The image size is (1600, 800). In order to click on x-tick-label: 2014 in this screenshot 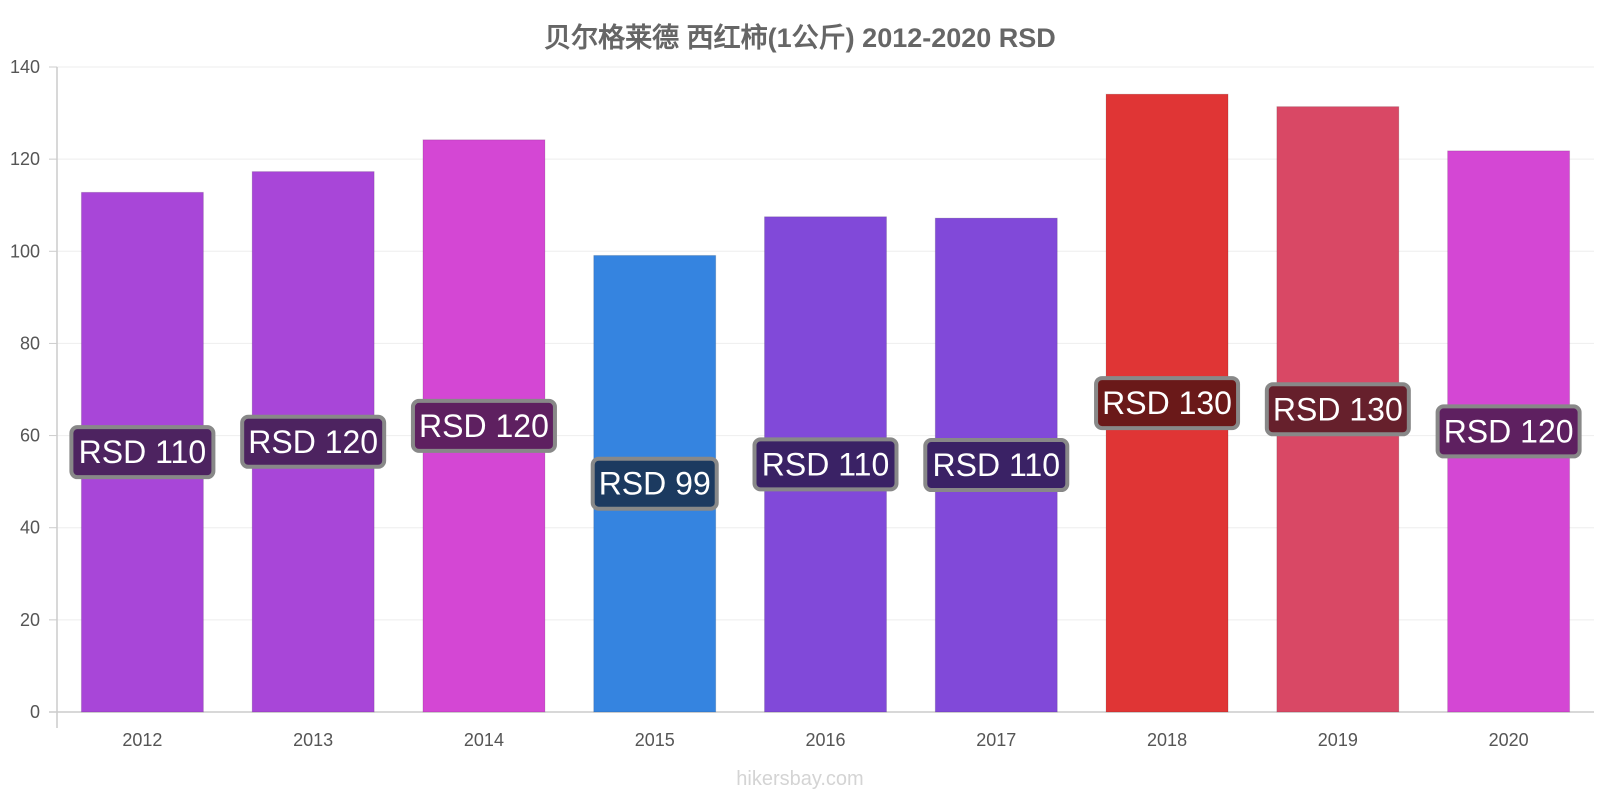, I will do `click(484, 740)`.